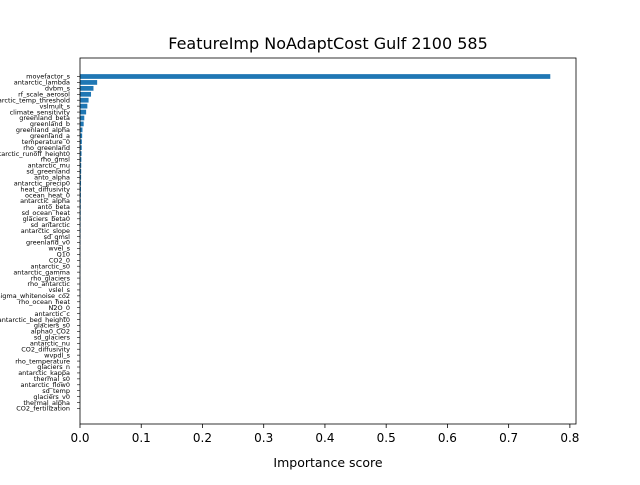  Describe the element at coordinates (82, 118) in the screenshot. I see `bar-greenland_beta` at that location.